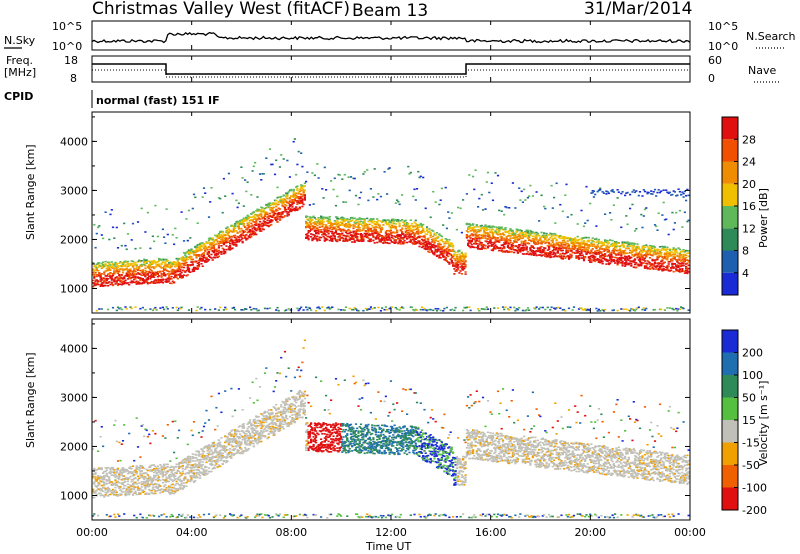 The height and width of the screenshot is (554, 800). What do you see at coordinates (73, 78) in the screenshot?
I see `freq-left-tick-bottom: 8` at bounding box center [73, 78].